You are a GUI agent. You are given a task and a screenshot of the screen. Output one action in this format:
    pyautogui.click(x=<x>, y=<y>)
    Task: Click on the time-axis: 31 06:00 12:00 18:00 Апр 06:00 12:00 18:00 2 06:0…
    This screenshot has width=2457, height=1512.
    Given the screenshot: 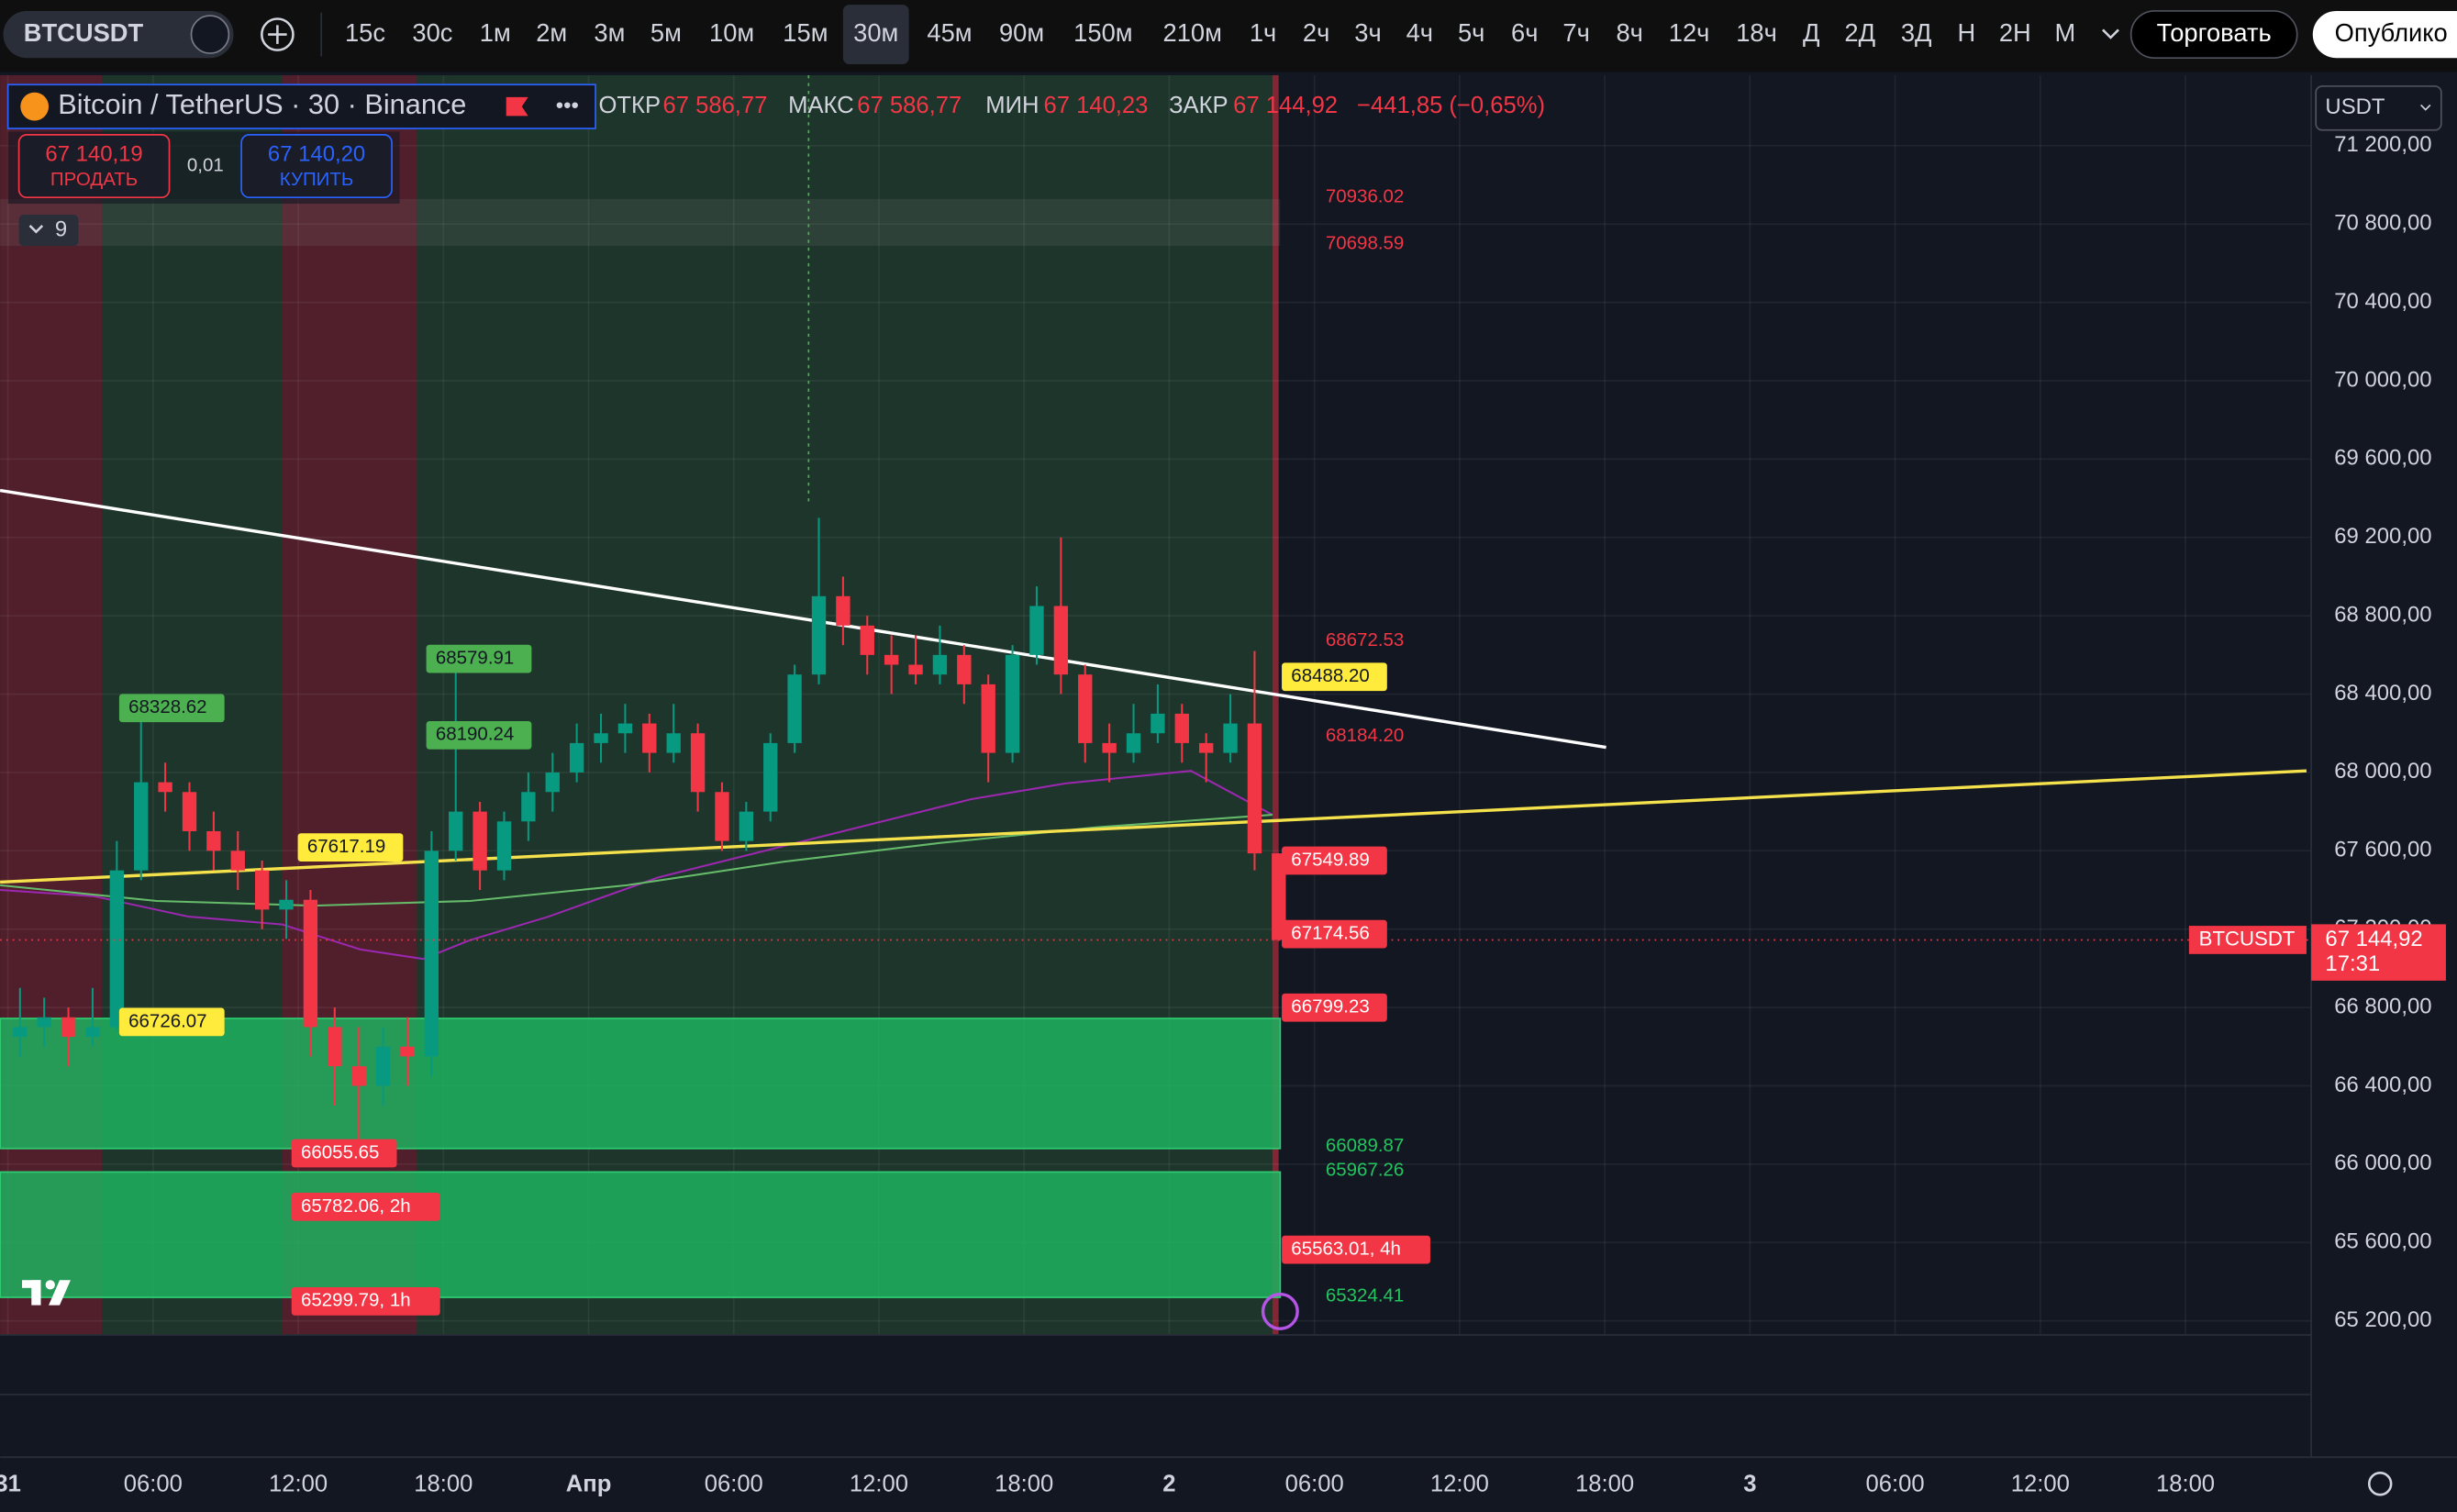 What is the action you would take?
    pyautogui.click(x=1108, y=1485)
    